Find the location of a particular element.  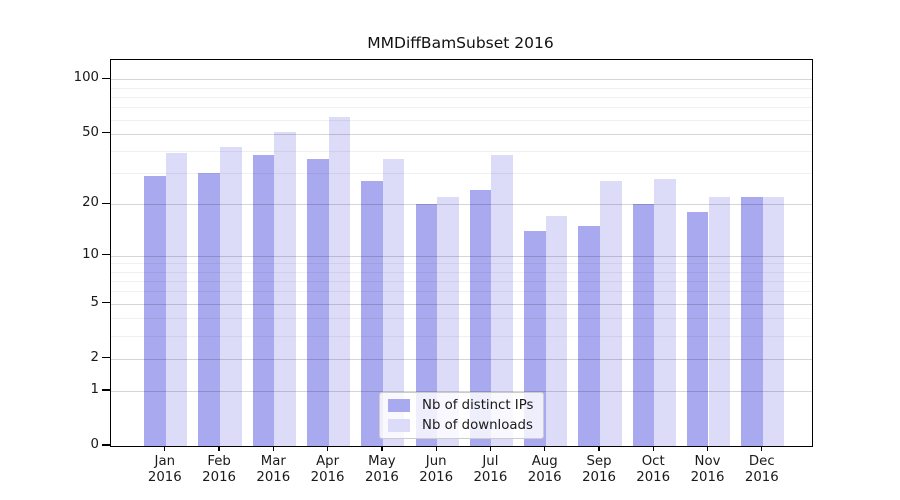

legend-item-distinct-ips: Nb of distinct IPs is located at coordinates (460, 405).